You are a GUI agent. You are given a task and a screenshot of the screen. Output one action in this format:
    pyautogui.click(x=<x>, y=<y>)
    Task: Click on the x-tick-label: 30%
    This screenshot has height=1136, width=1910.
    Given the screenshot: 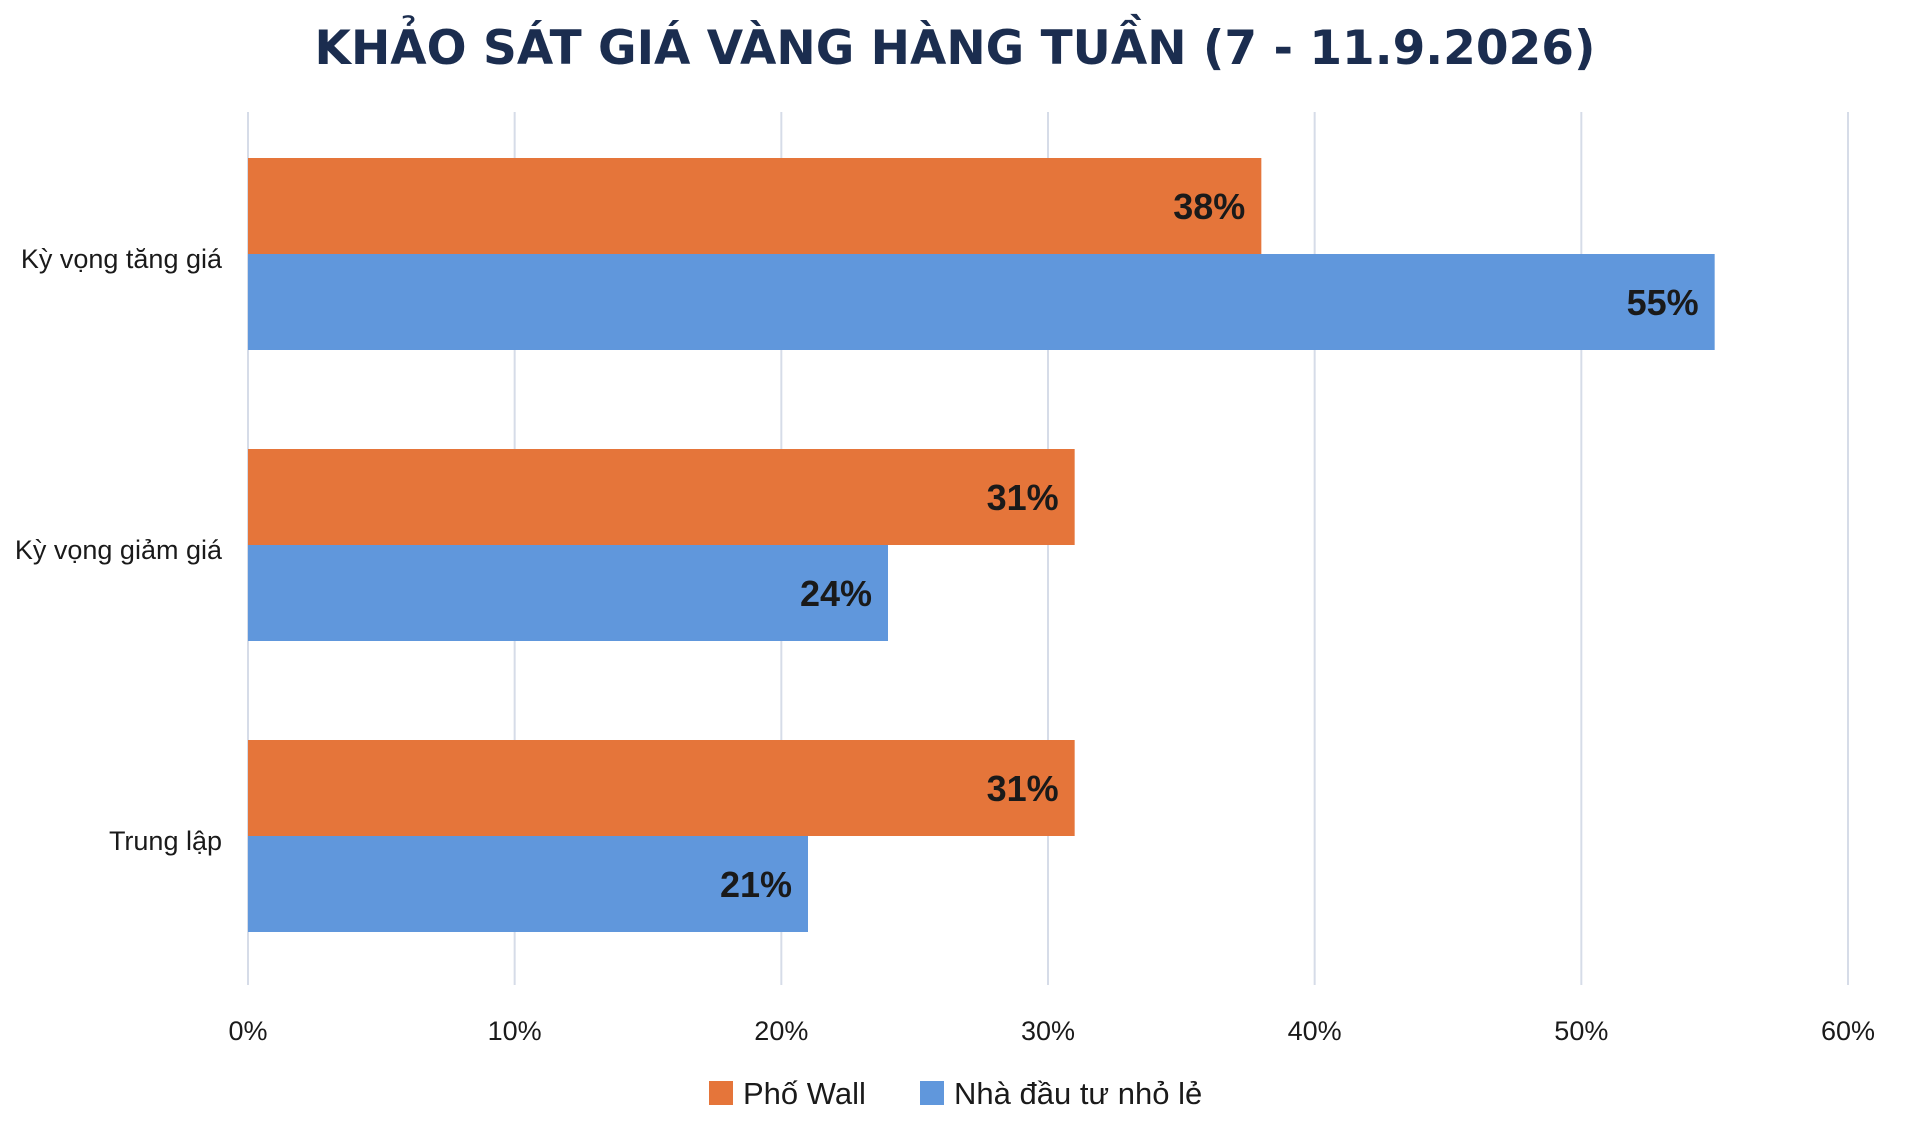 What is the action you would take?
    pyautogui.click(x=1048, y=1031)
    